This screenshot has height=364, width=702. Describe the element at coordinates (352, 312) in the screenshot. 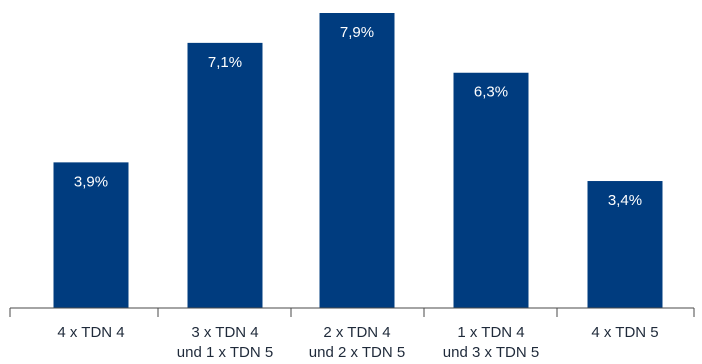

I see `x-axis-ticks` at that location.